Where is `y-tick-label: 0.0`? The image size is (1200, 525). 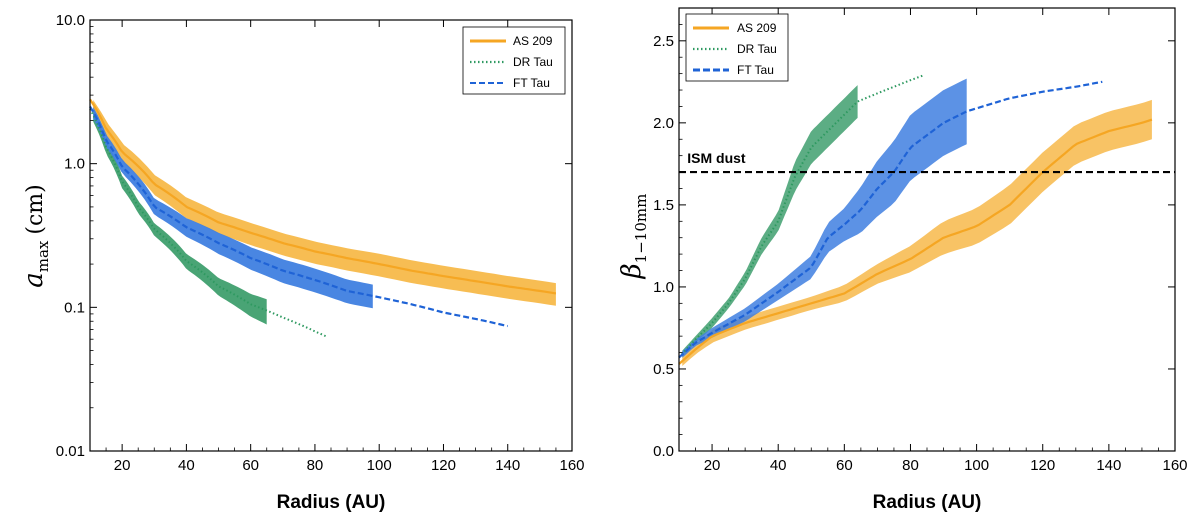
y-tick-label: 0.0 is located at coordinates (663, 451).